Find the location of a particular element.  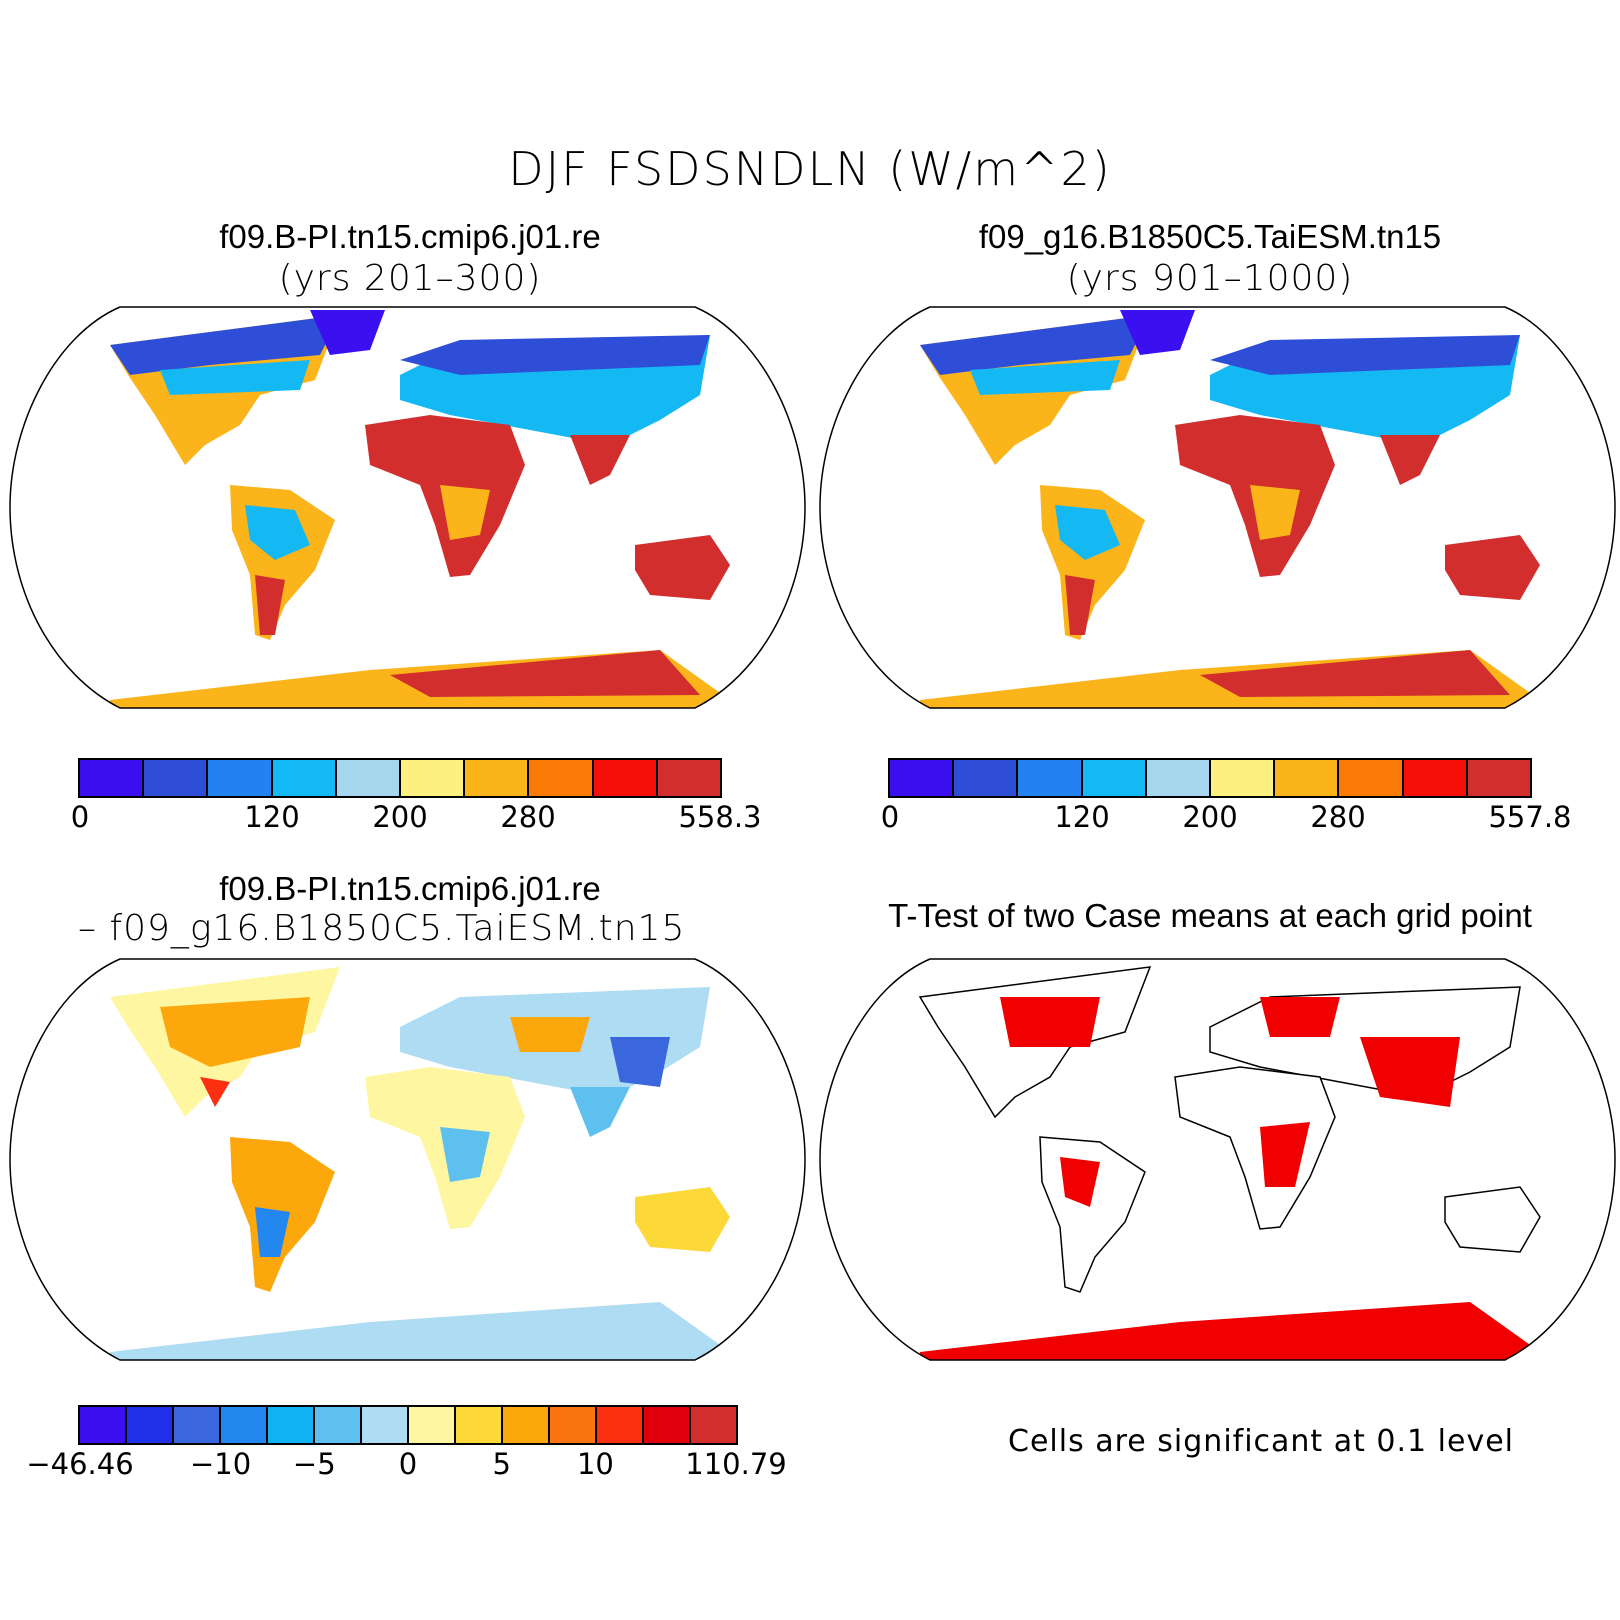

case2-colorbar is located at coordinates (1210, 778).